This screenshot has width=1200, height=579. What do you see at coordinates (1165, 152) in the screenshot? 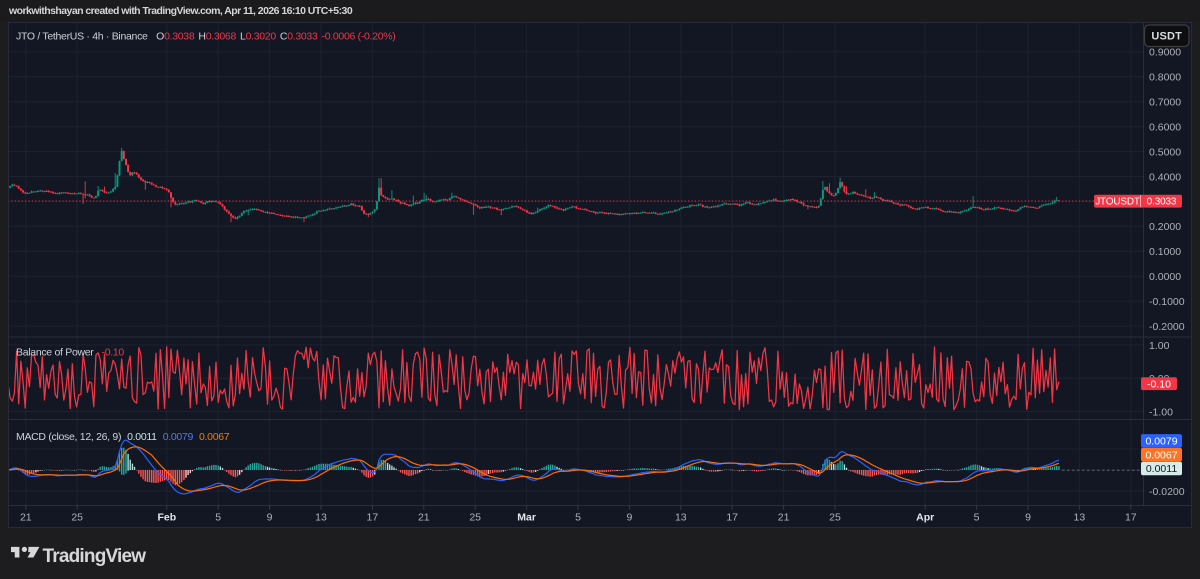
I see `svg-text: 0.5000` at bounding box center [1165, 152].